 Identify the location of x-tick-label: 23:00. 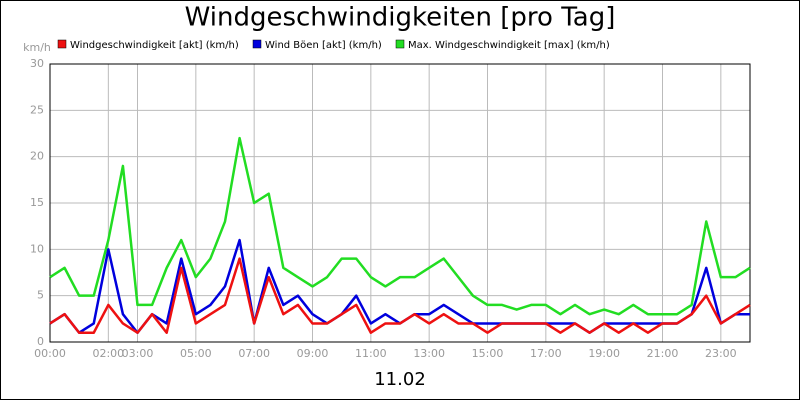
(721, 353).